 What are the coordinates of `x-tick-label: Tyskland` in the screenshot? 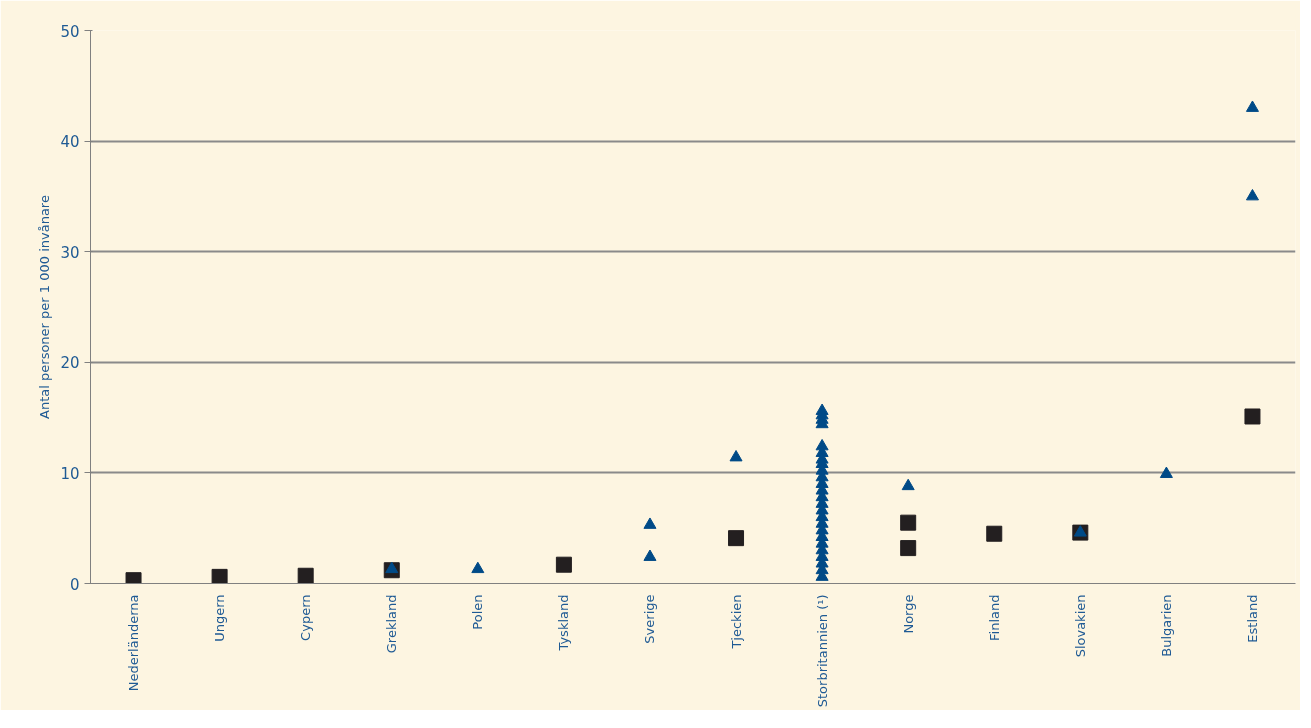 It's located at (564, 623).